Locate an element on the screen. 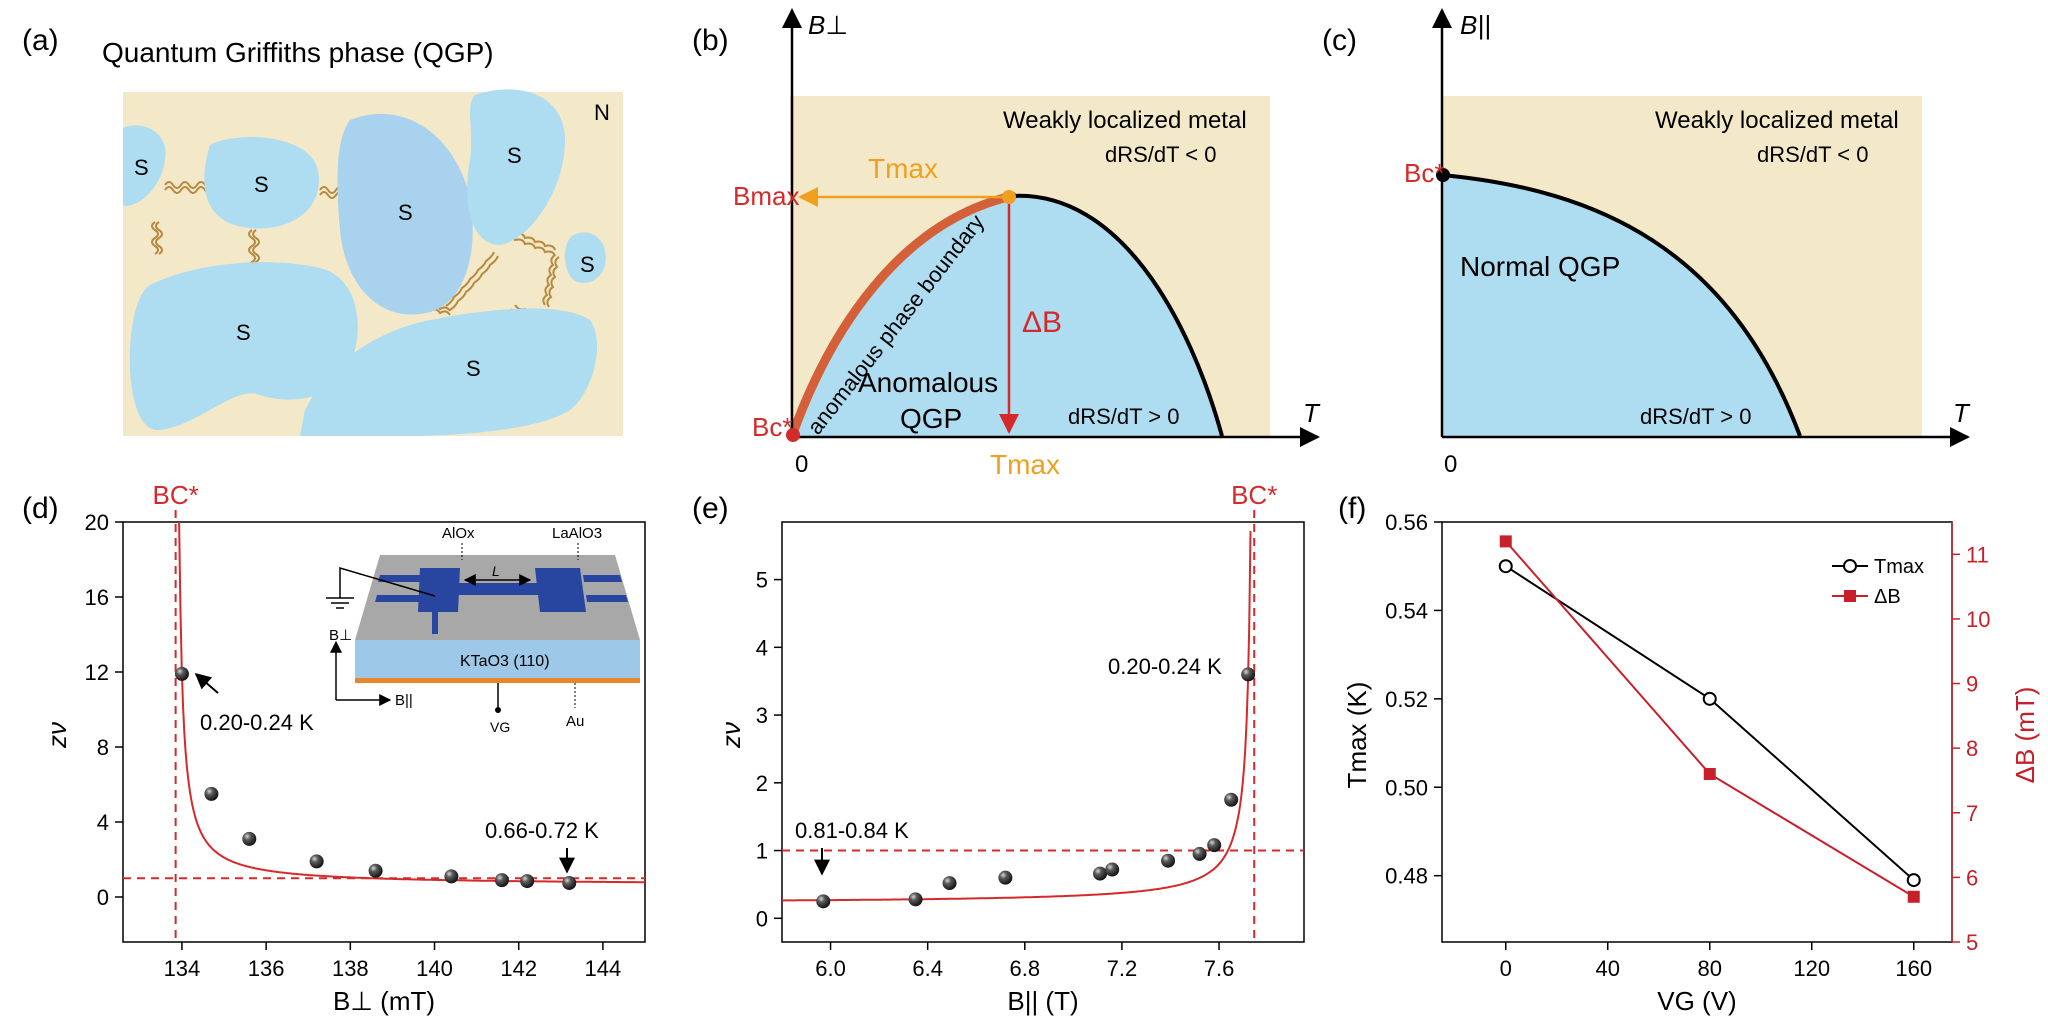  b-x-label: T is located at coordinates (1312, 413).